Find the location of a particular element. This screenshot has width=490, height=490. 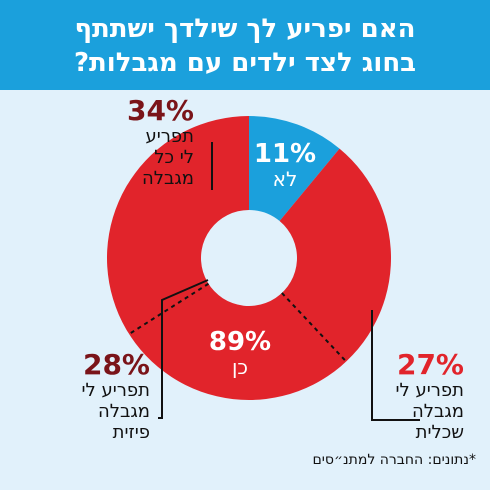

callout-line: לי כל is located at coordinates (174, 157).